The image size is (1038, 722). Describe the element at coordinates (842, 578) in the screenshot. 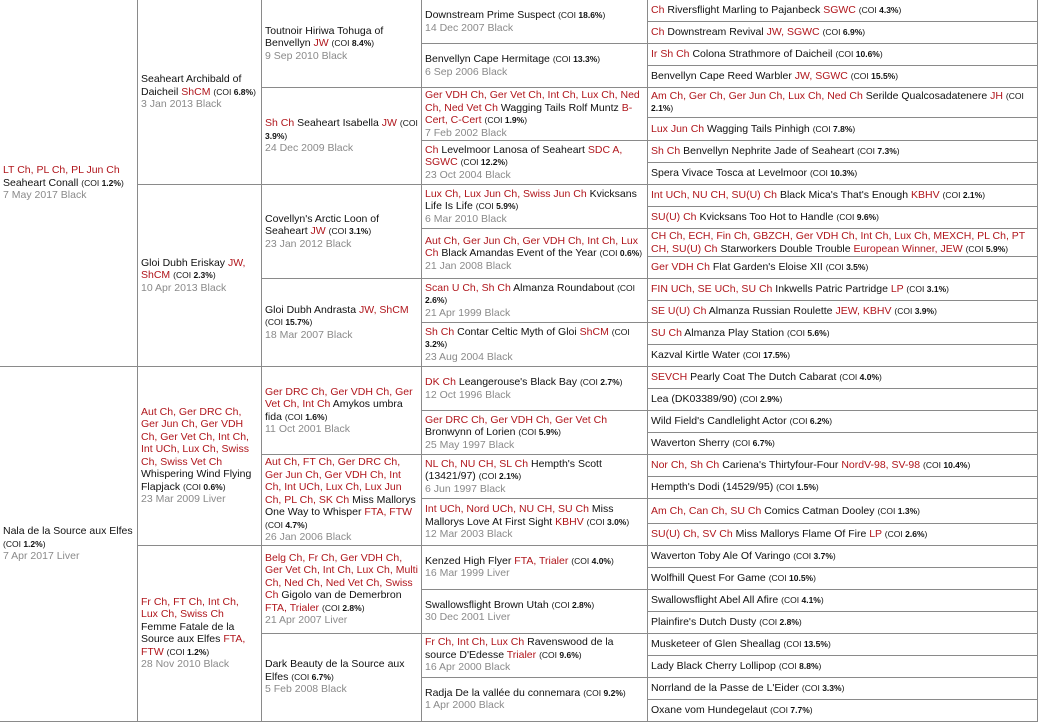

I see `dog-cell-gen5: Wolfhill Quest For Game (COI 10.5%)` at that location.